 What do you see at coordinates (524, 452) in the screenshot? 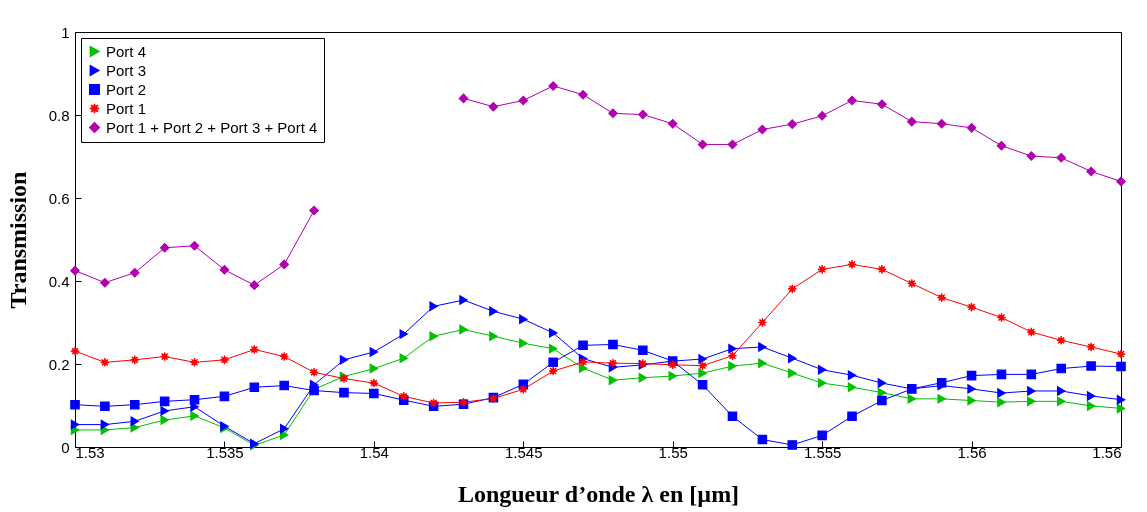
I see `x-tick-label: 1.545` at bounding box center [524, 452].